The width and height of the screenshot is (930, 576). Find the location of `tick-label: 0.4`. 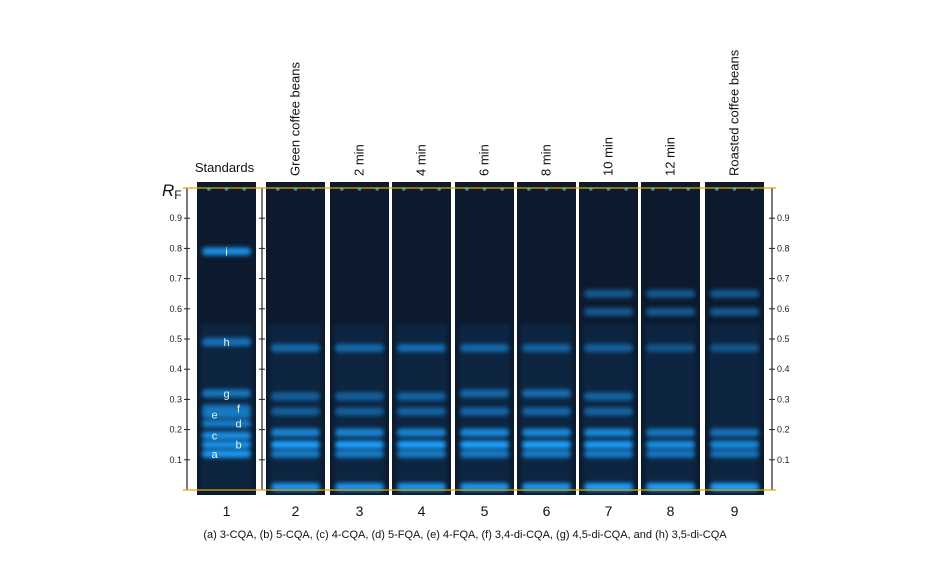

tick-label: 0.4 is located at coordinates (783, 369).